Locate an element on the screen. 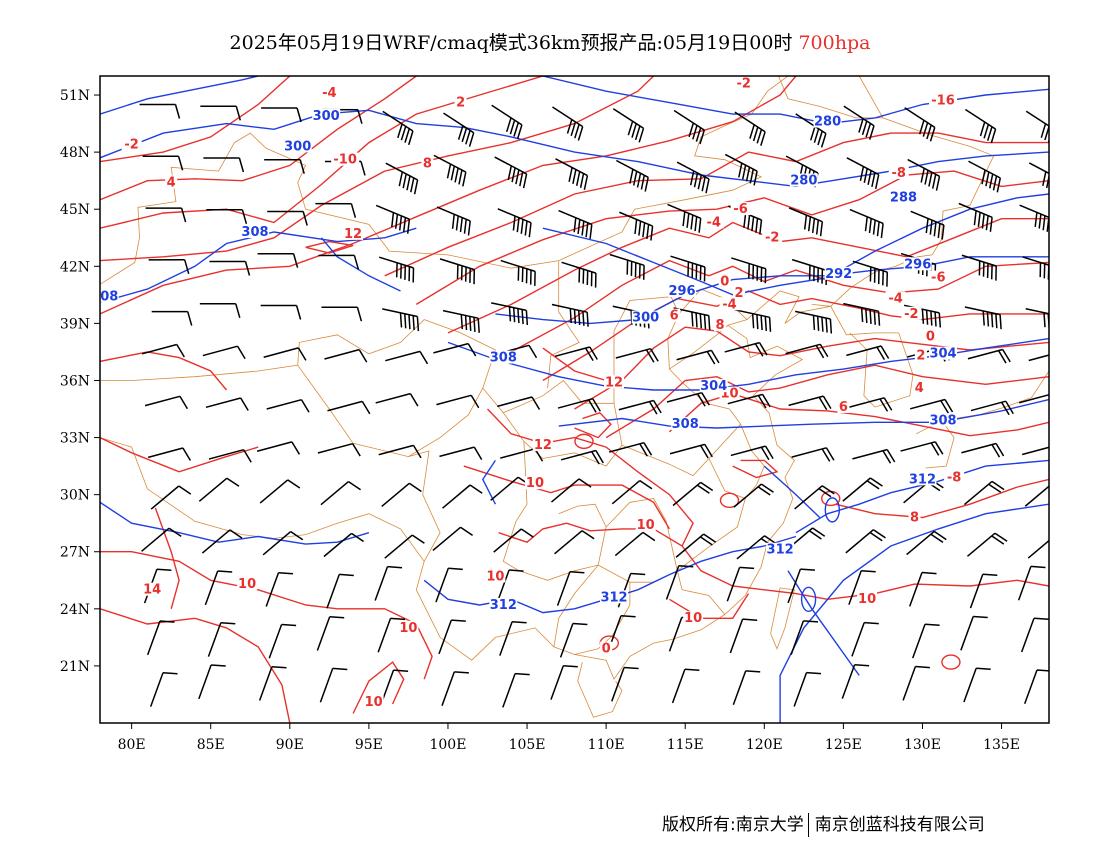 Image resolution: width=1100 pixels, height=850 pixels. title-main: 2025年05月19日WRF/cmaq模式36km预报产品:05月19日00时 is located at coordinates (511, 43).